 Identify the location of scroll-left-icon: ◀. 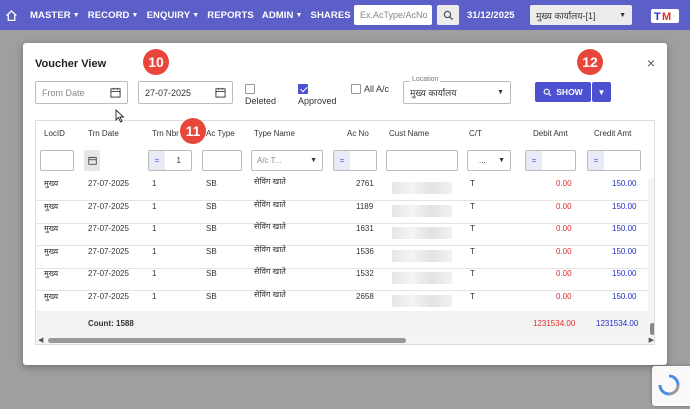
(41, 340).